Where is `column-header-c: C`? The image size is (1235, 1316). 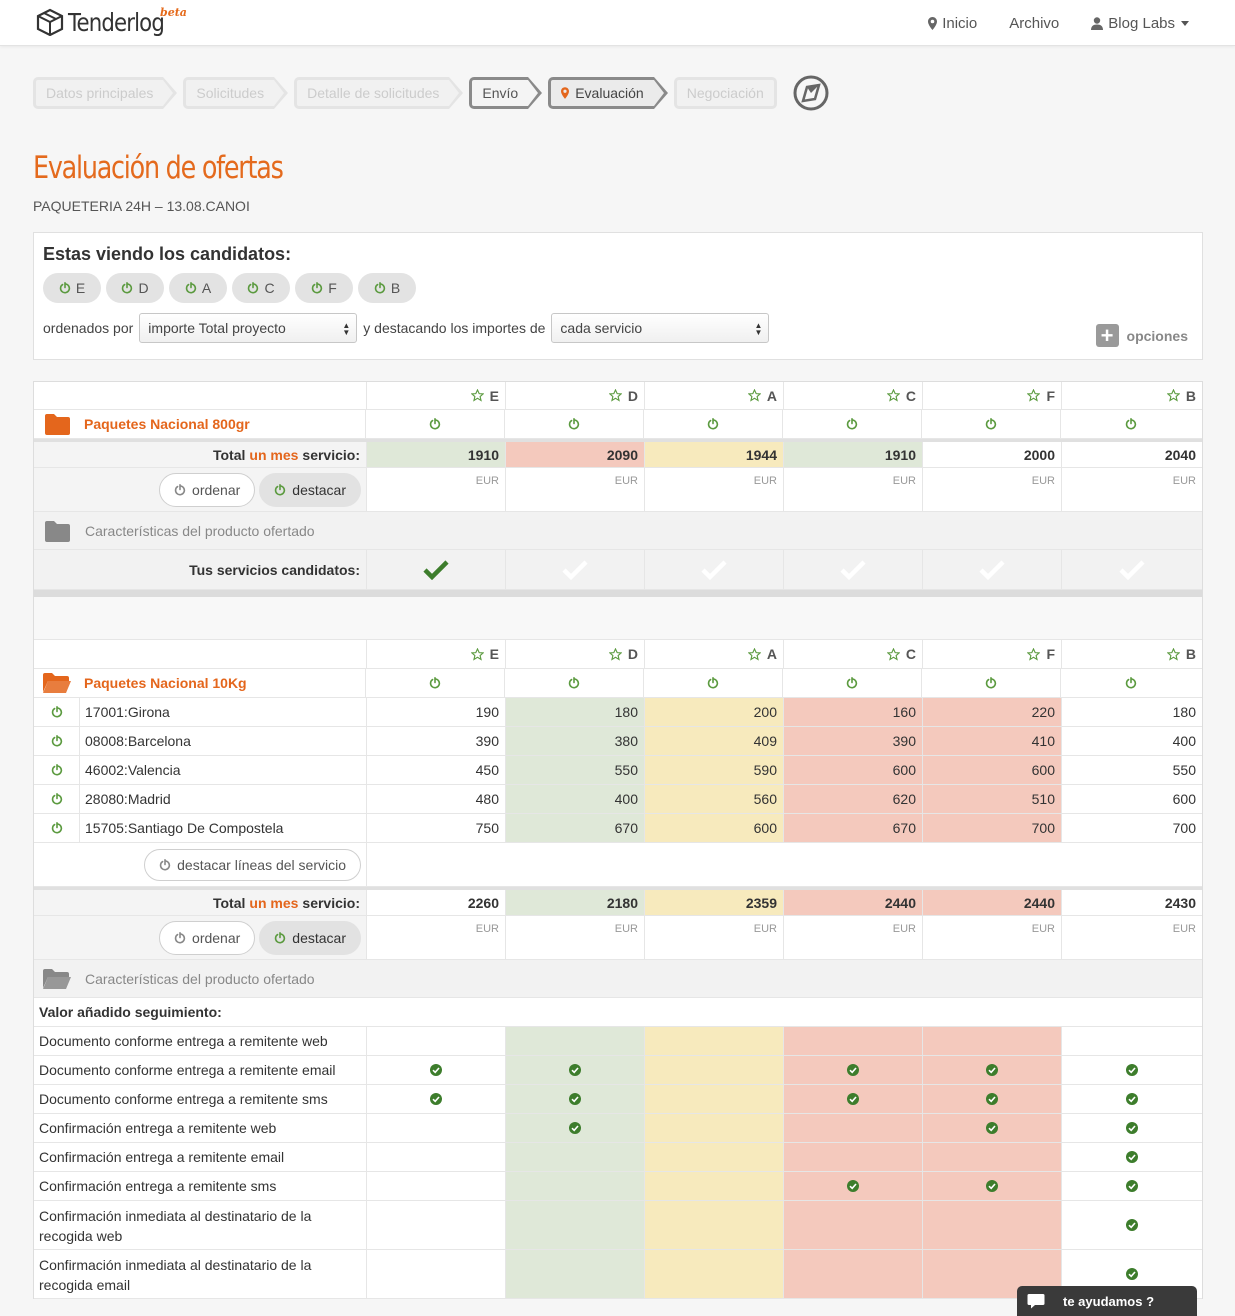
column-header-c: C is located at coordinates (853, 395).